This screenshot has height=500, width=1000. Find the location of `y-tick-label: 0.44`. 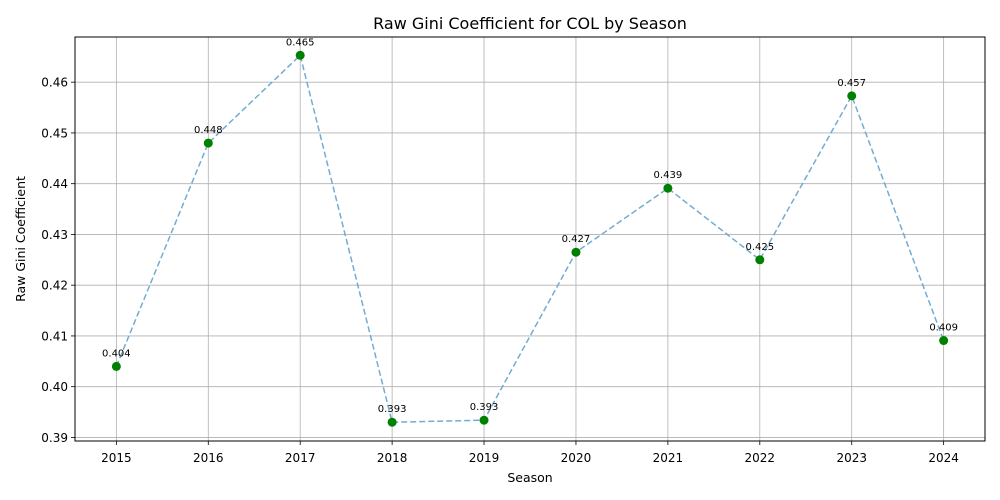

y-tick-label: 0.44 is located at coordinates (54, 184).